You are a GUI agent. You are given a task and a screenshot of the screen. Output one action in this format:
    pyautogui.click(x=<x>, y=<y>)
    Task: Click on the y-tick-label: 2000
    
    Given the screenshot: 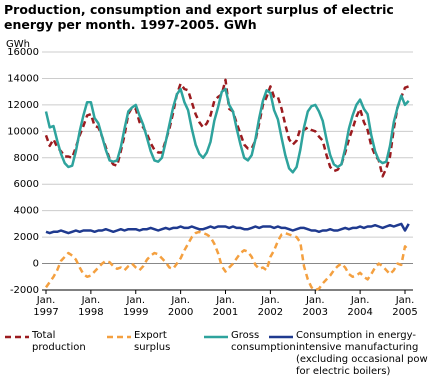 What is the action you would take?
    pyautogui.click(x=26, y=237)
    